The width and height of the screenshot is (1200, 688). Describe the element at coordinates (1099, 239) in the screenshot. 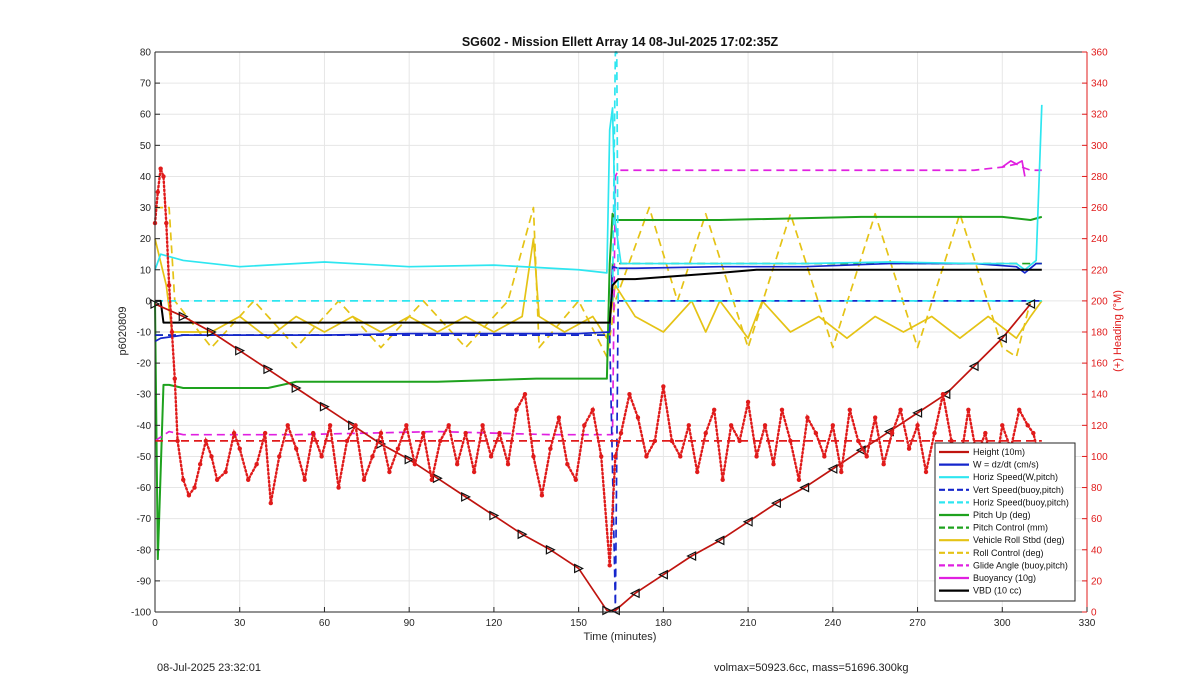

I see `y-right-tick-label: 240` at that location.